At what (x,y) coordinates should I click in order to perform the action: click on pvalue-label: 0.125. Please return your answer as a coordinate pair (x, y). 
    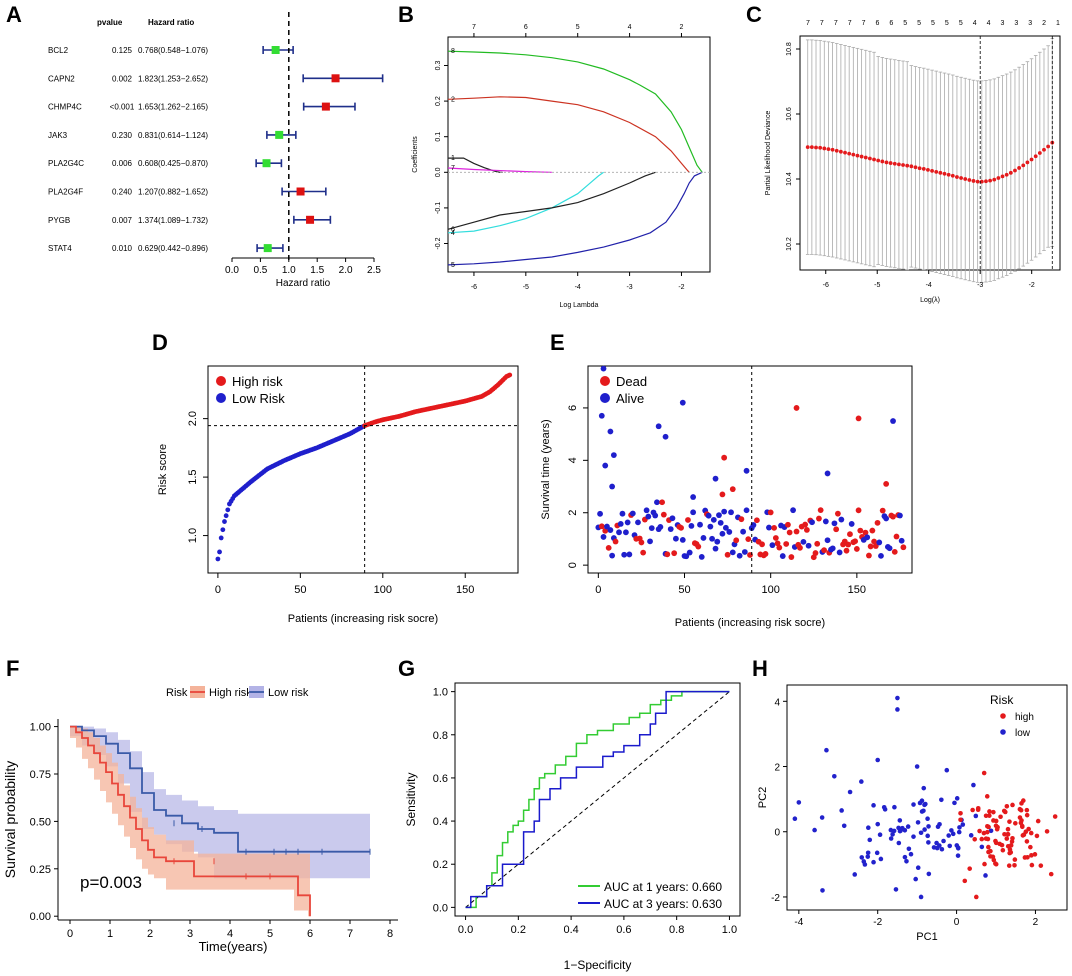
    Looking at the image, I should click on (122, 50).